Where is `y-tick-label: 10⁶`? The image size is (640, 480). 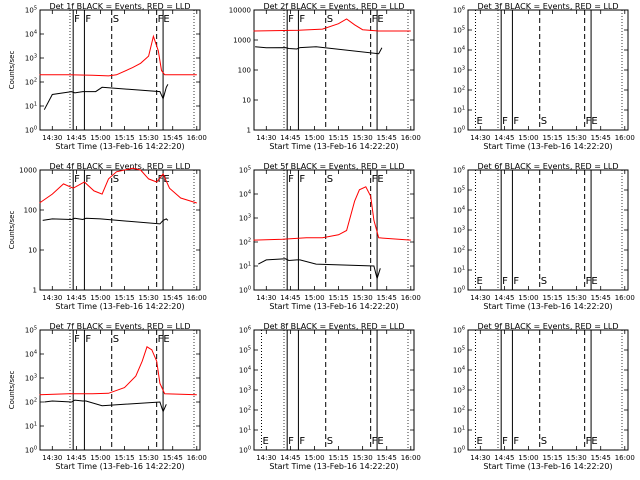 y-tick-label: 10⁶ is located at coordinates (245, 330).